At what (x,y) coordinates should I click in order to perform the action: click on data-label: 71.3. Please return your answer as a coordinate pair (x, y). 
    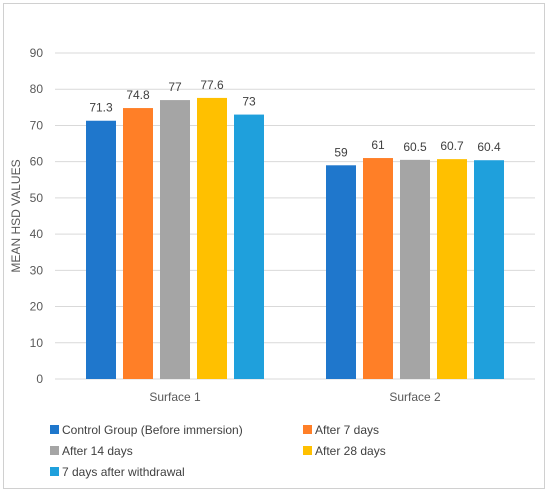
    Looking at the image, I should click on (101, 108).